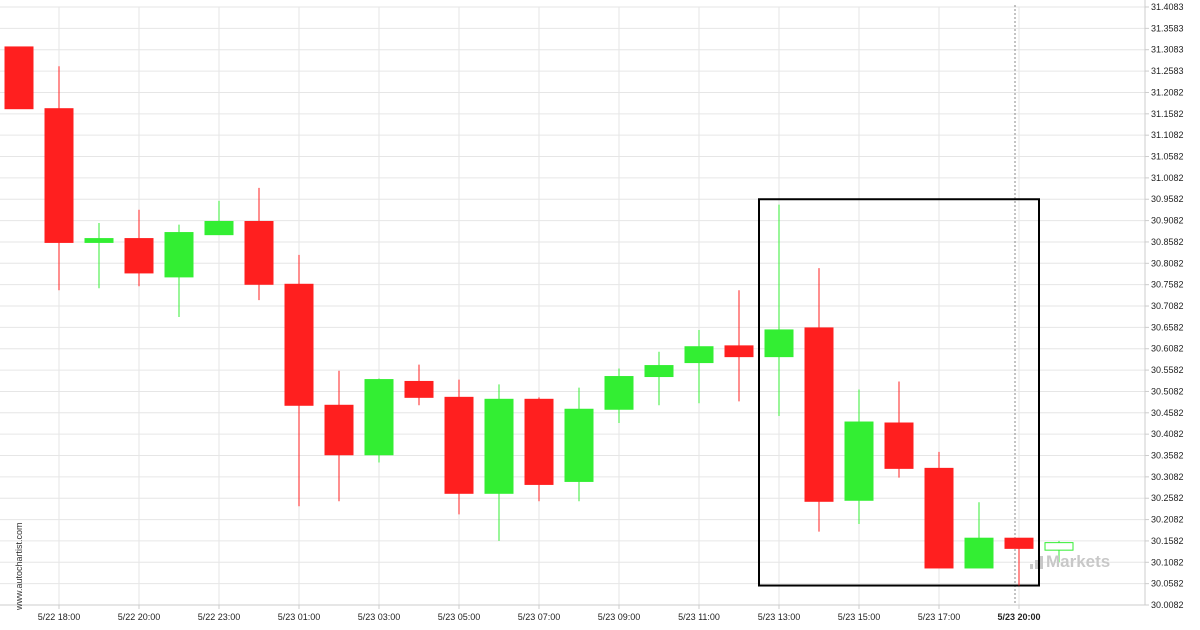 The height and width of the screenshot is (630, 1200). Describe the element at coordinates (539, 617) in the screenshot. I see `x-tick-label: 5/23 07:00` at that location.